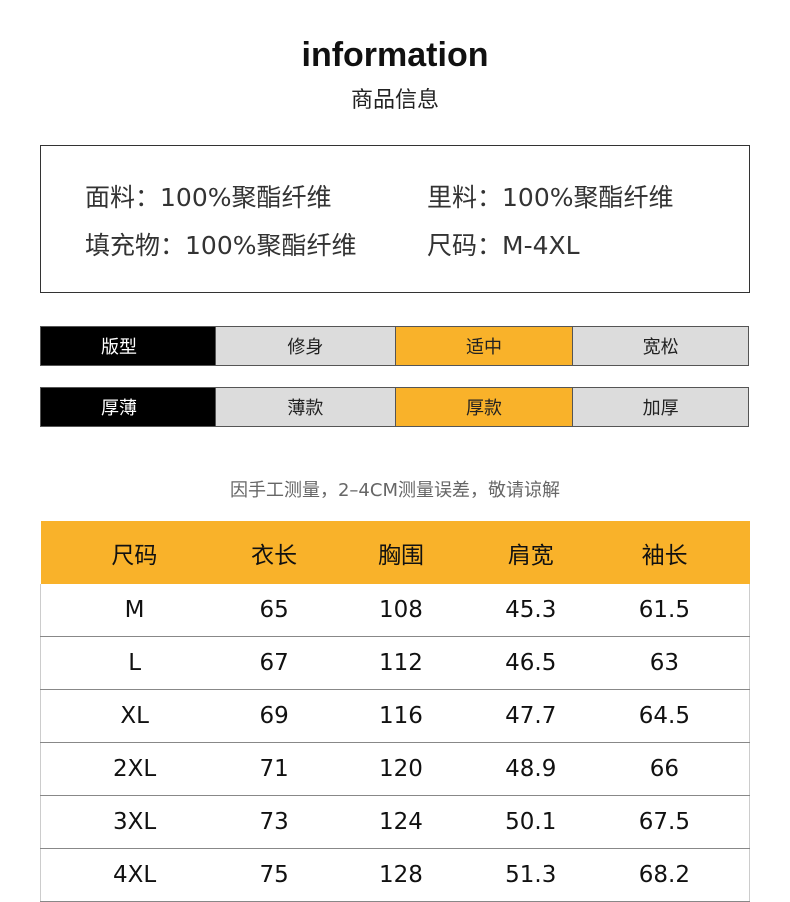 The height and width of the screenshot is (902, 790). What do you see at coordinates (530, 822) in the screenshot?
I see `table-cell: 50.1` at bounding box center [530, 822].